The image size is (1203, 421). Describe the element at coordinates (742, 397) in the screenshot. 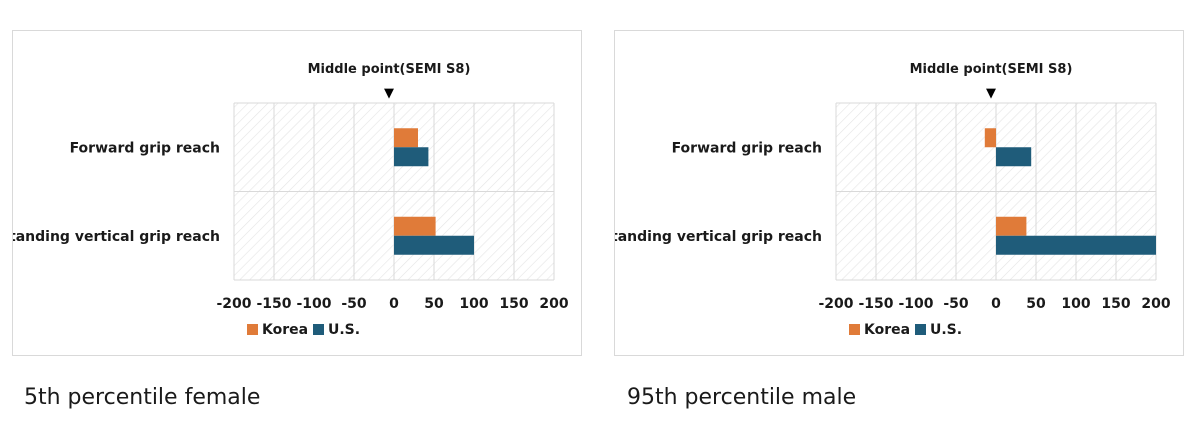

I see `caption-male: 95th percentile male` at that location.